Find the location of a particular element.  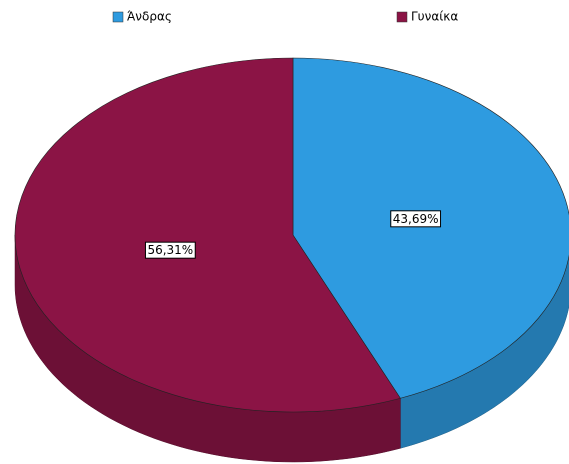

legend-label: Γυναίκα is located at coordinates (434, 17).